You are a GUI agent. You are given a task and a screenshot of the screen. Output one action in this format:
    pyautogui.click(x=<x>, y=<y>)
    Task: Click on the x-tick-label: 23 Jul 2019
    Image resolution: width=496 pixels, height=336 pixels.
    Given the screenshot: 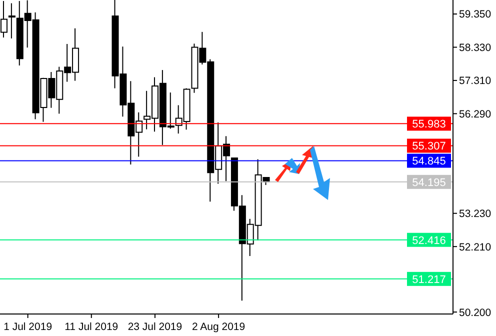 What is the action you would take?
    pyautogui.click(x=155, y=327)
    